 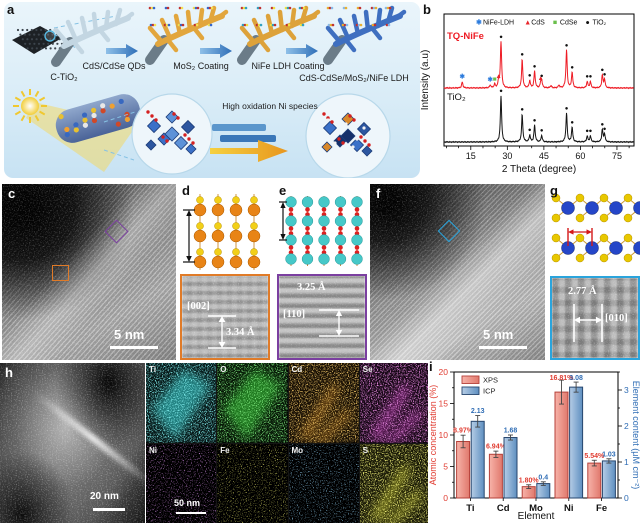 What do you see at coordinates (187, 502) in the screenshot?
I see `eds-scale-bar-text: 50 nm` at bounding box center [187, 502].